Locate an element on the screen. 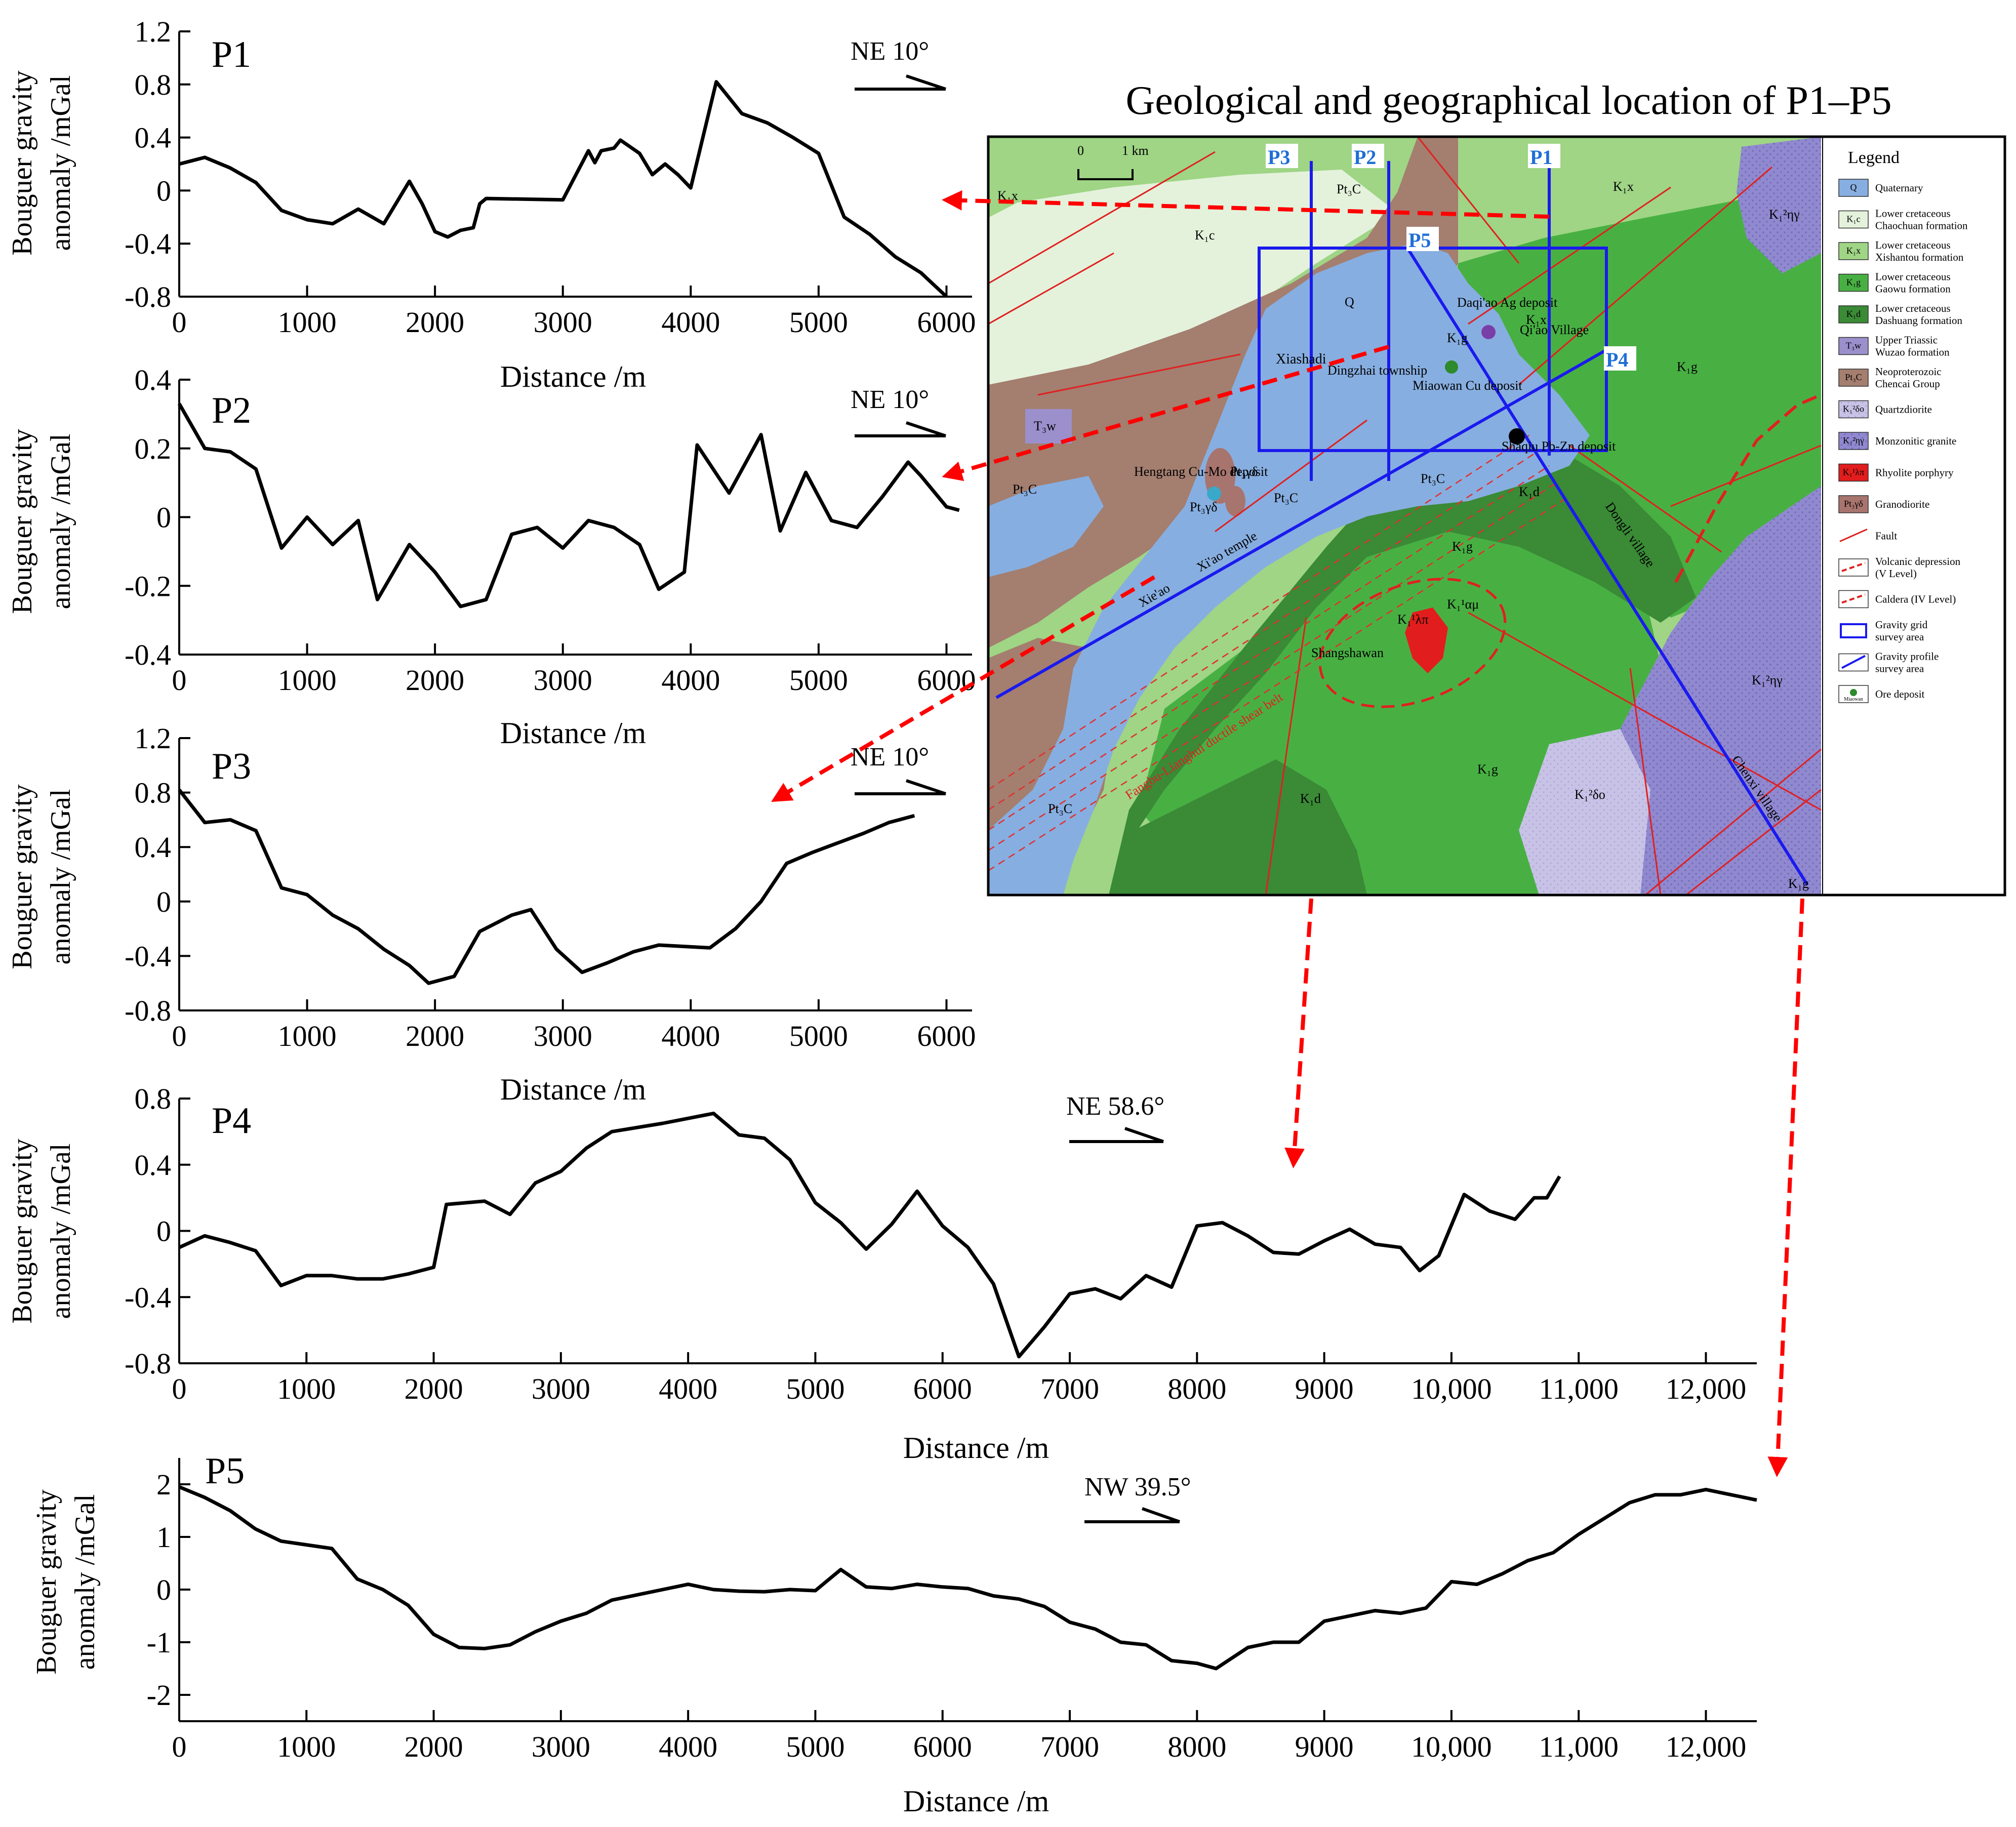 The image size is (2016, 1827). legend-text: Neoproterozoic is located at coordinates (1909, 372).